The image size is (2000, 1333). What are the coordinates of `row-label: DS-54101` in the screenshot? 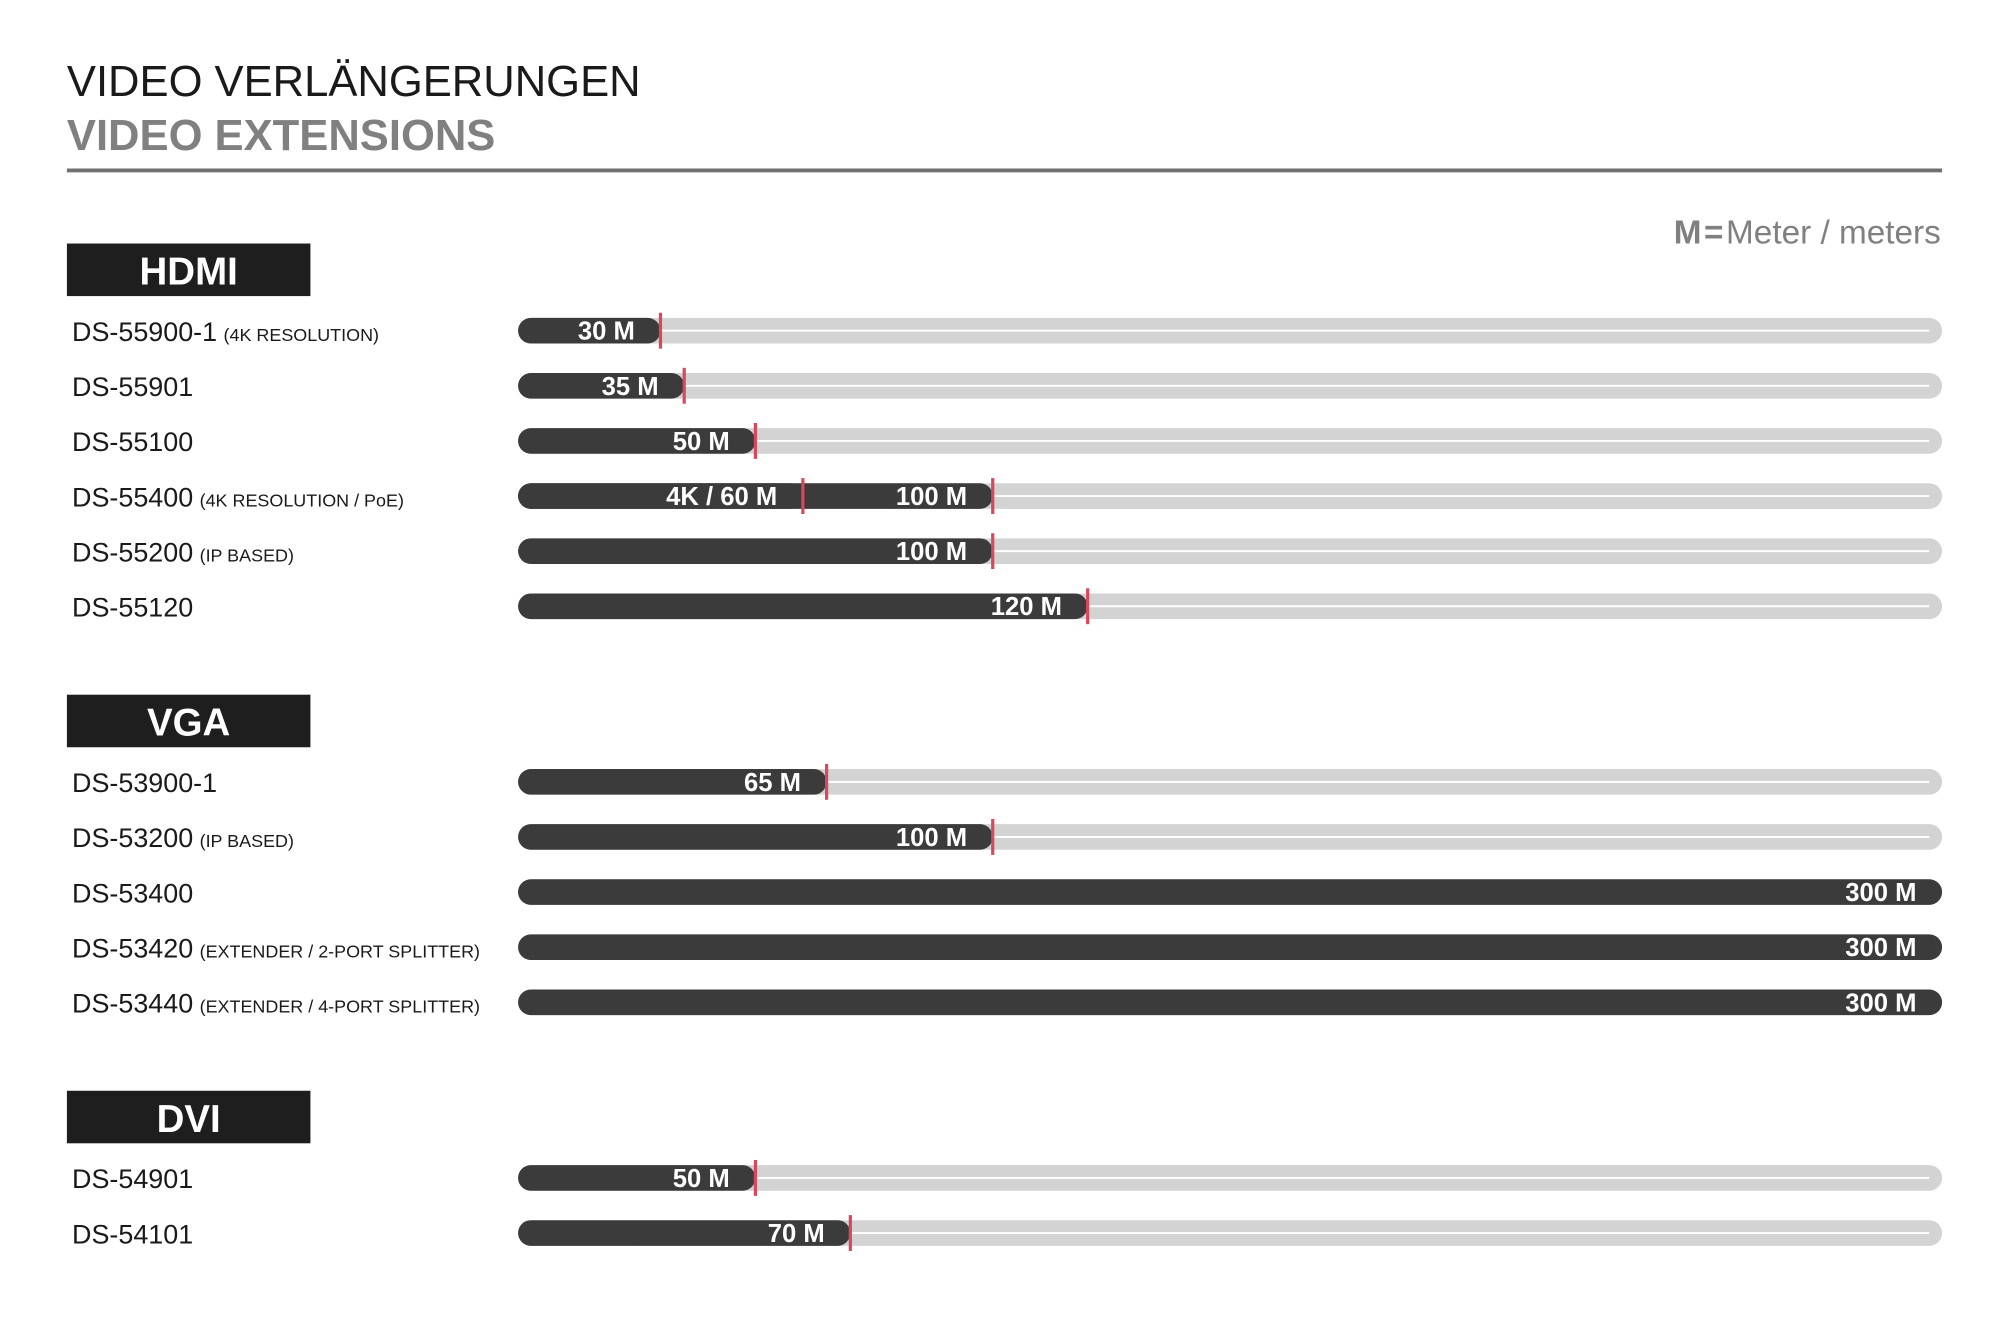 It's located at (132, 1234).